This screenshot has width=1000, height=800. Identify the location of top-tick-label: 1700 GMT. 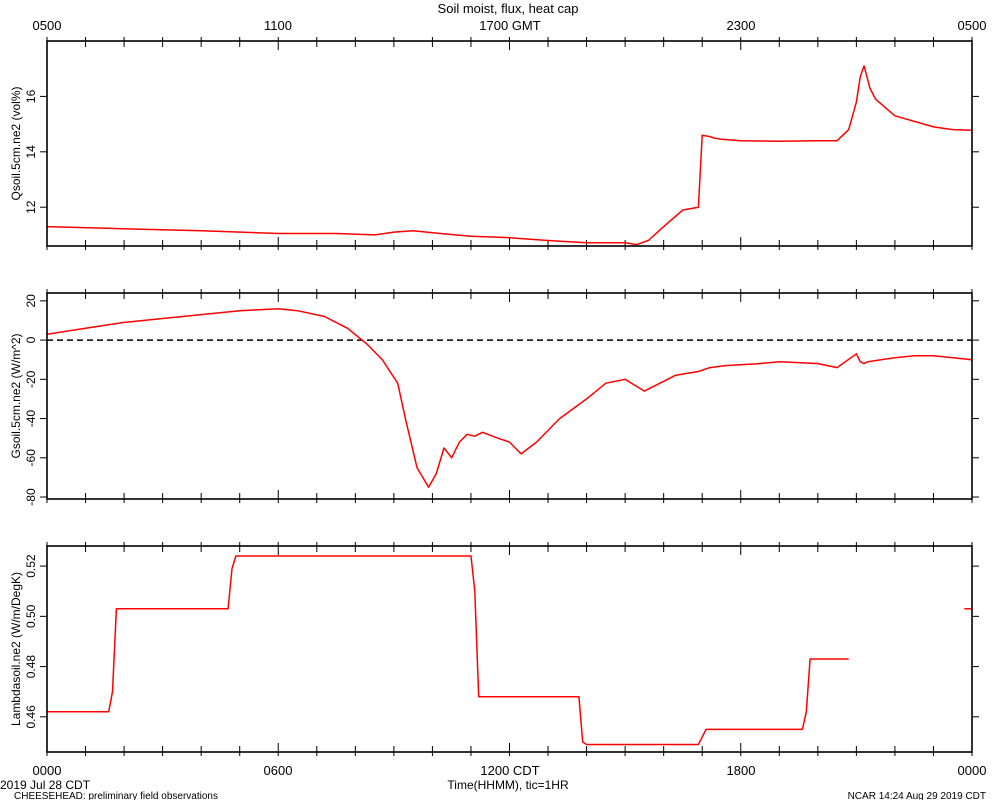
(509, 25).